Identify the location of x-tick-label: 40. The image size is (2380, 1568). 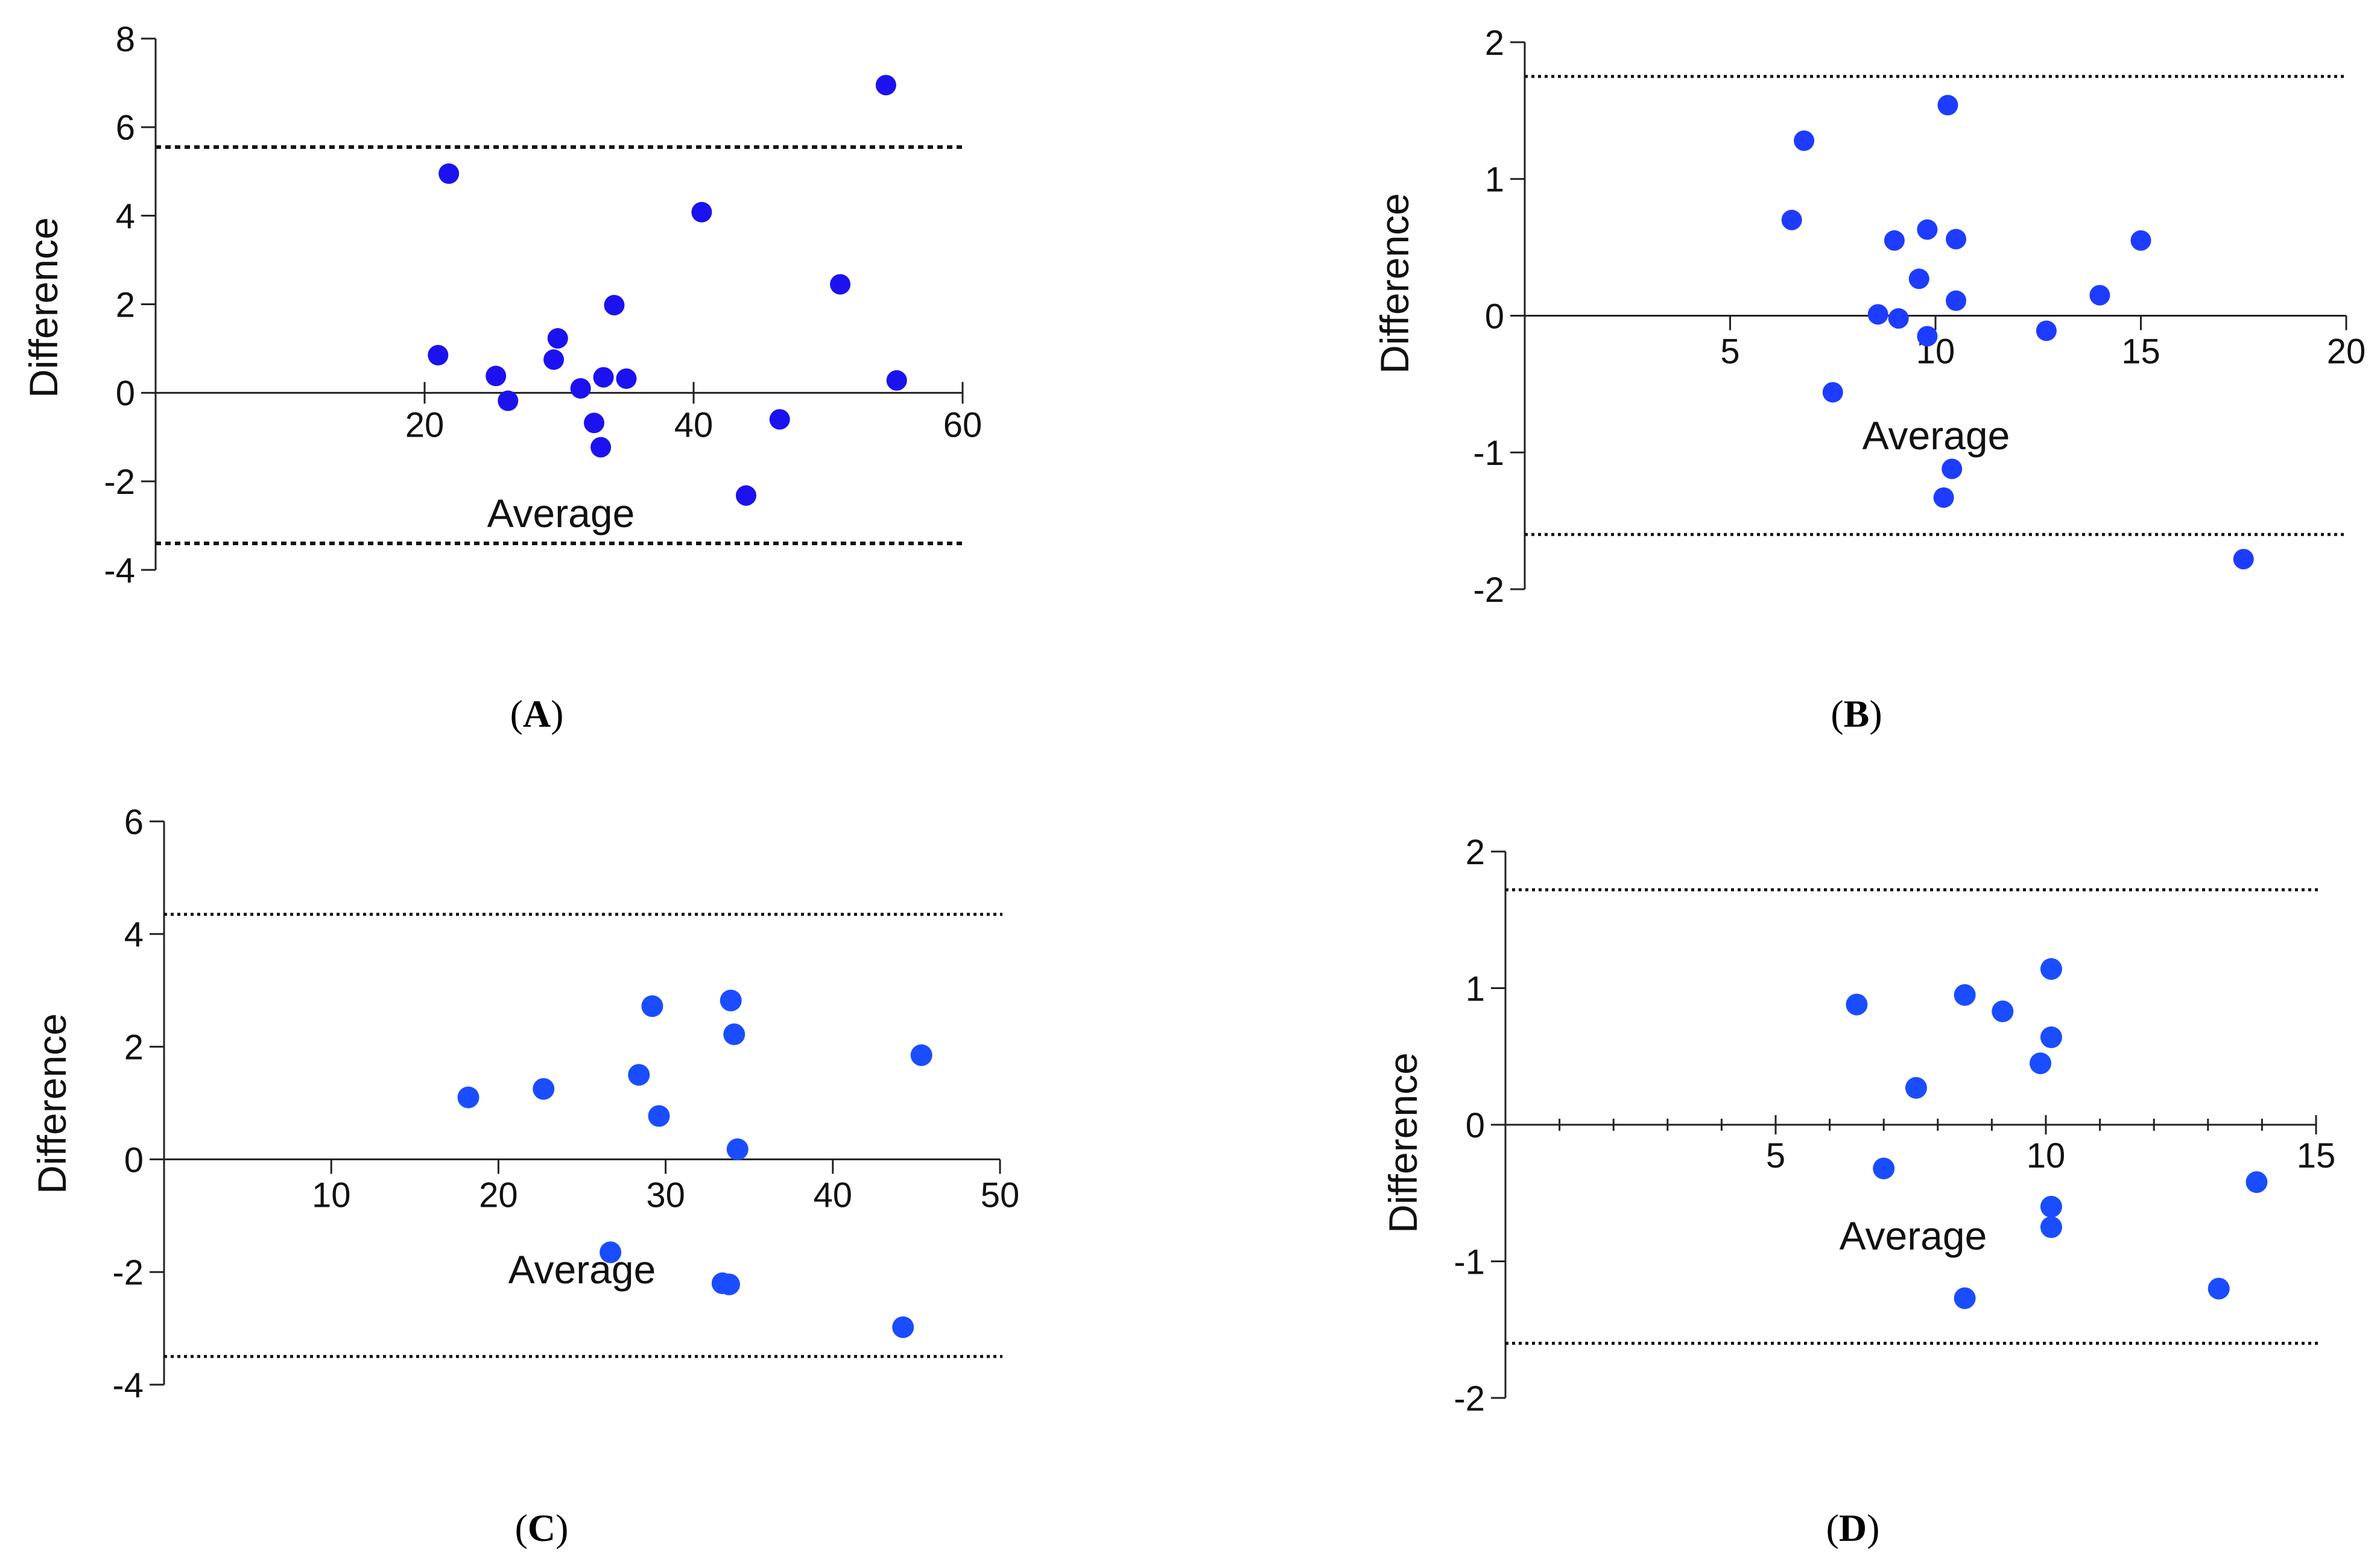
(694, 424).